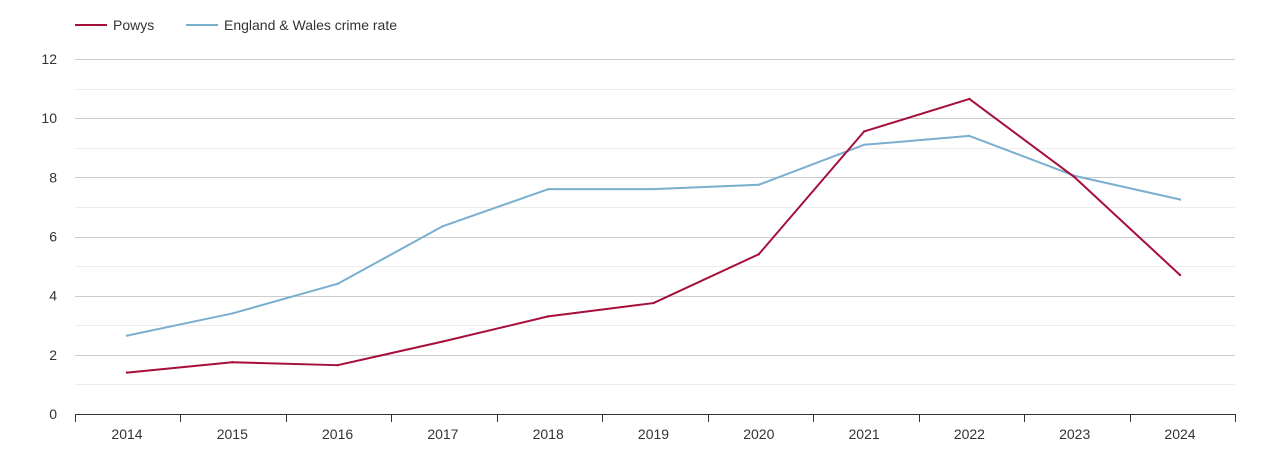 The height and width of the screenshot is (450, 1270). I want to click on x-tick-label: 2015, so click(232, 434).